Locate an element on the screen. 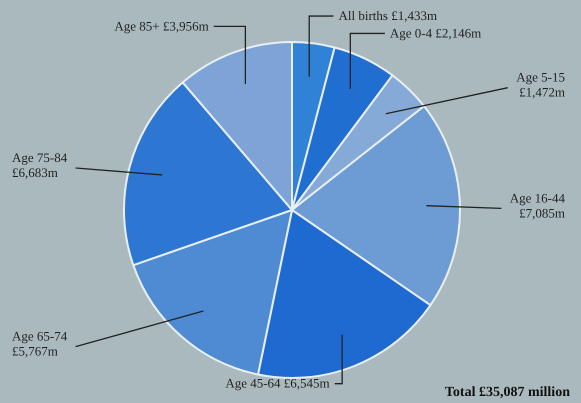 The height and width of the screenshot is (403, 581). data-label: £1,472m is located at coordinates (542, 92).